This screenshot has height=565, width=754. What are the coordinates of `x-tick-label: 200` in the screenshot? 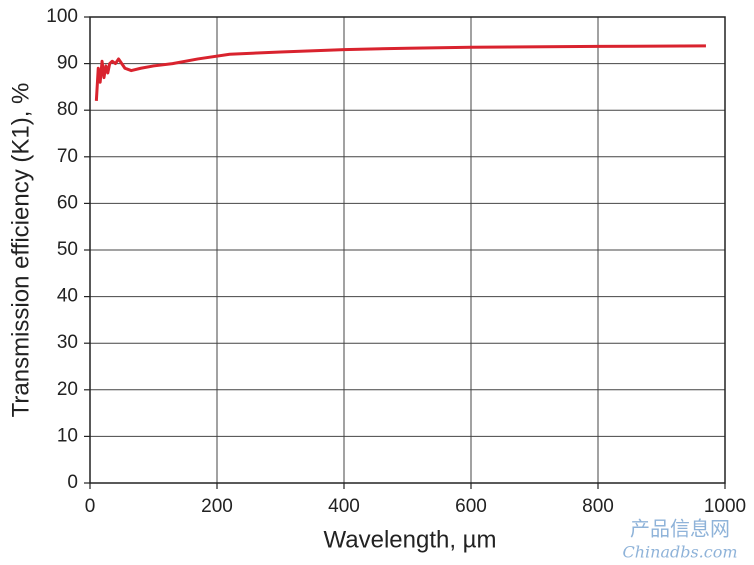 It's located at (217, 506).